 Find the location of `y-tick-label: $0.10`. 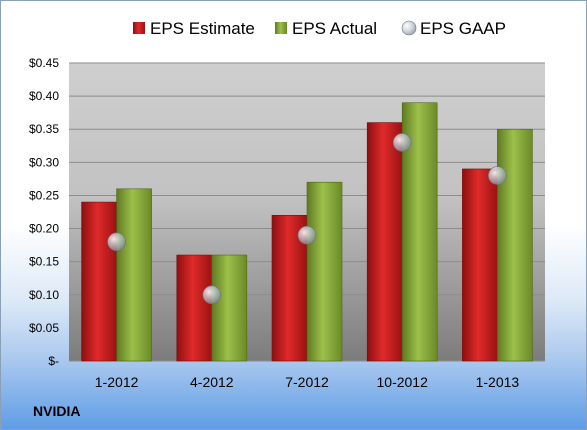

y-tick-label: $0.10 is located at coordinates (44, 295).